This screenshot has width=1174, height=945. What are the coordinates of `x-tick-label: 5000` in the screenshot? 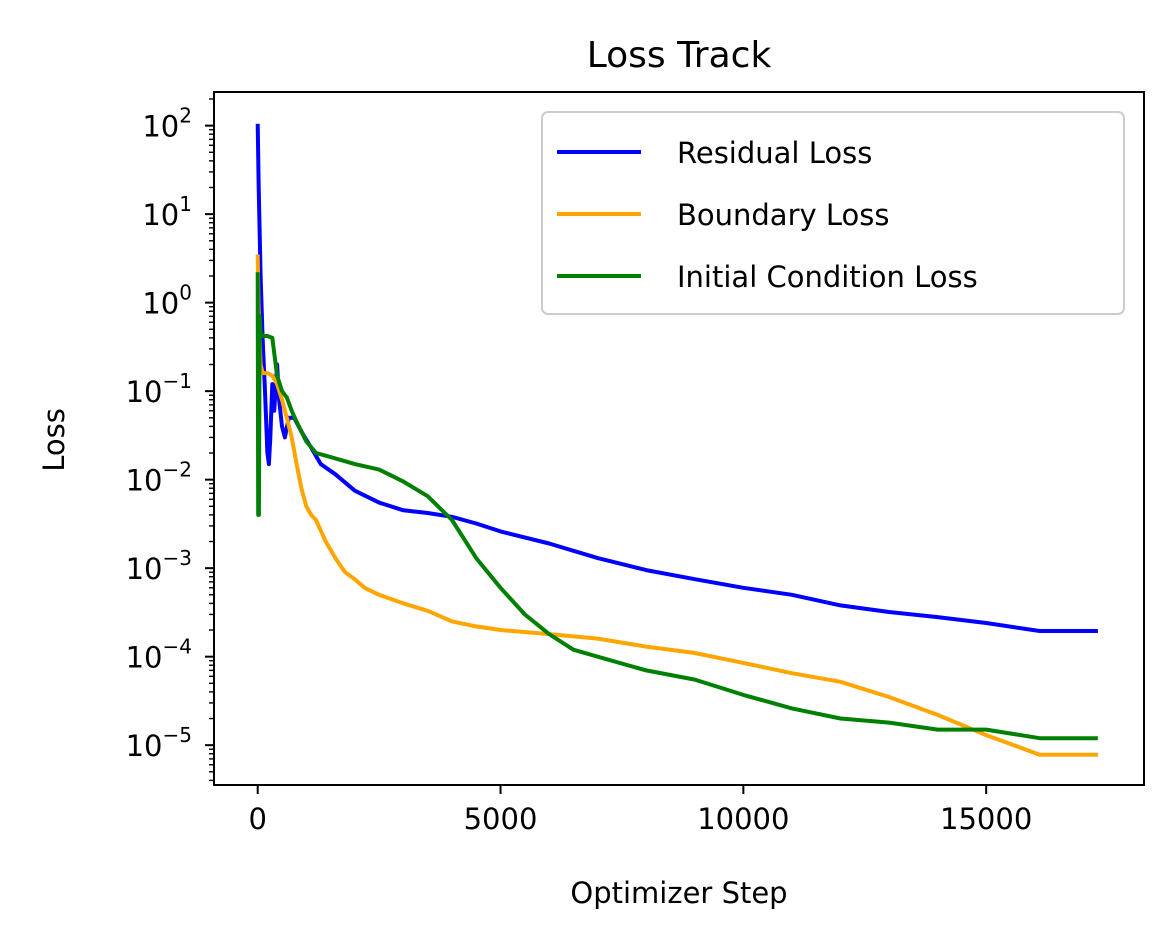 It's located at (501, 819).